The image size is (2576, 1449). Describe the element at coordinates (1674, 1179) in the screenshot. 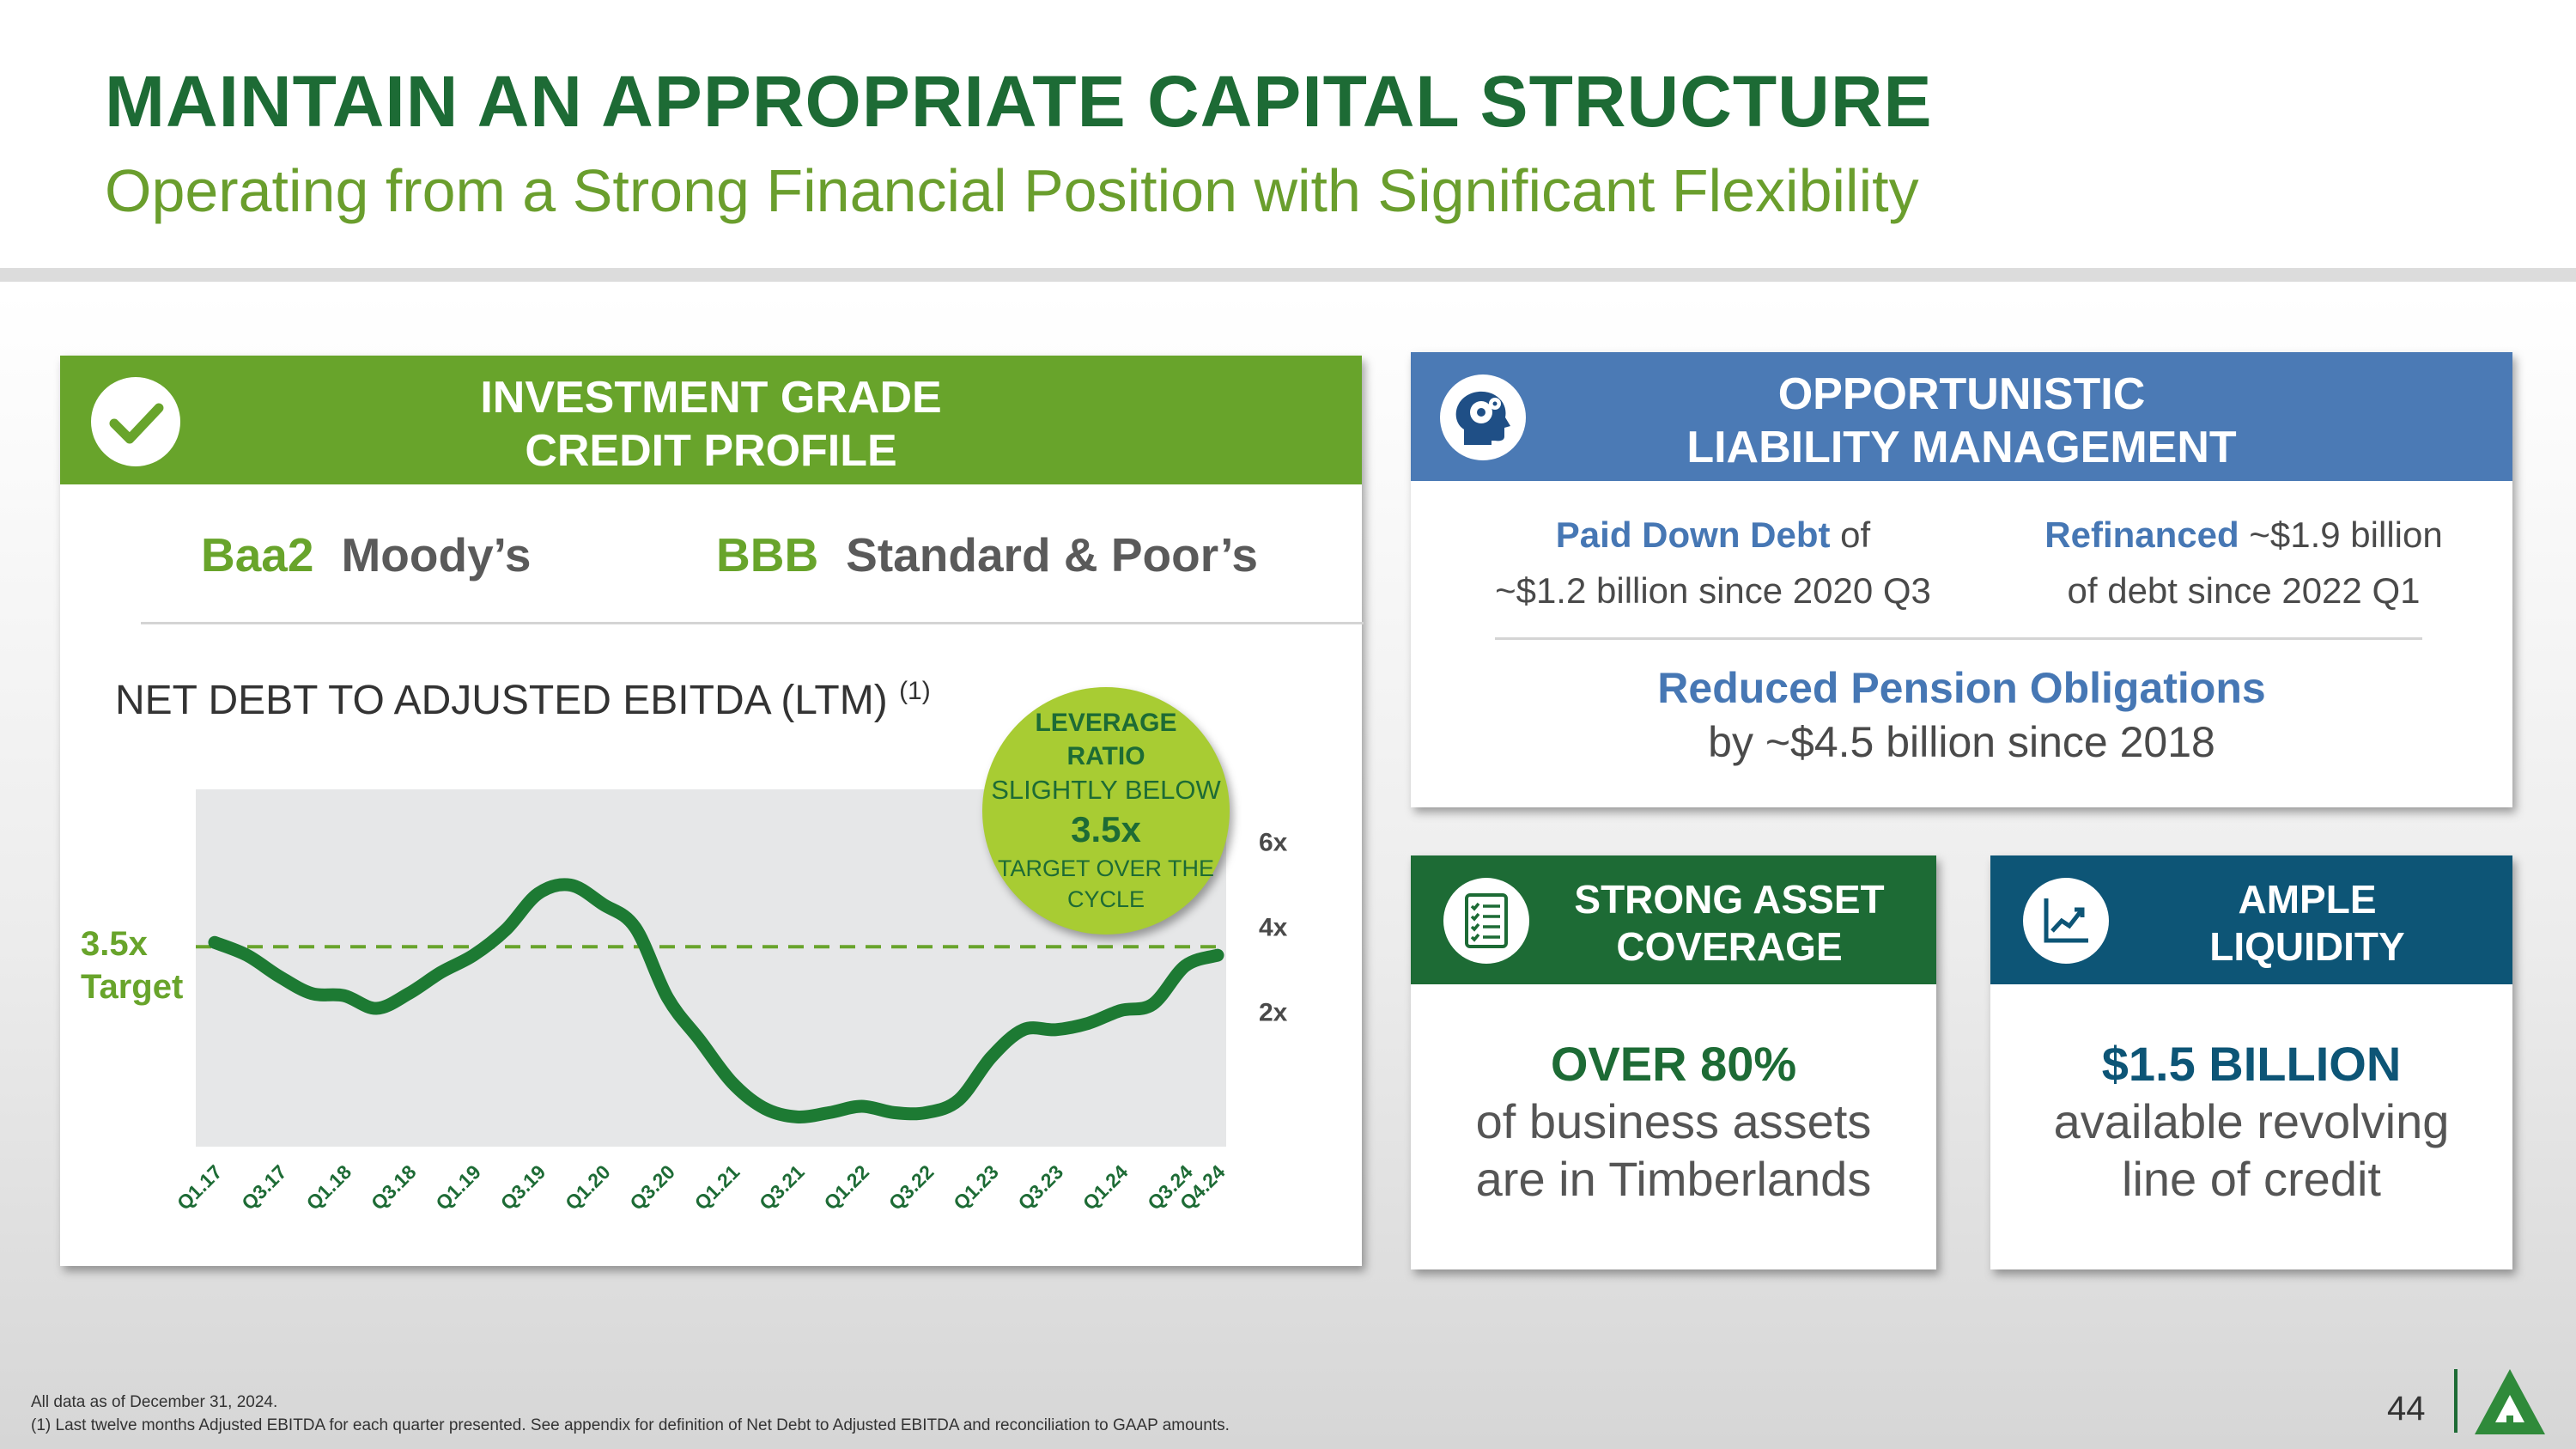

I see `asset-desc-line2: are in Timberlands` at that location.